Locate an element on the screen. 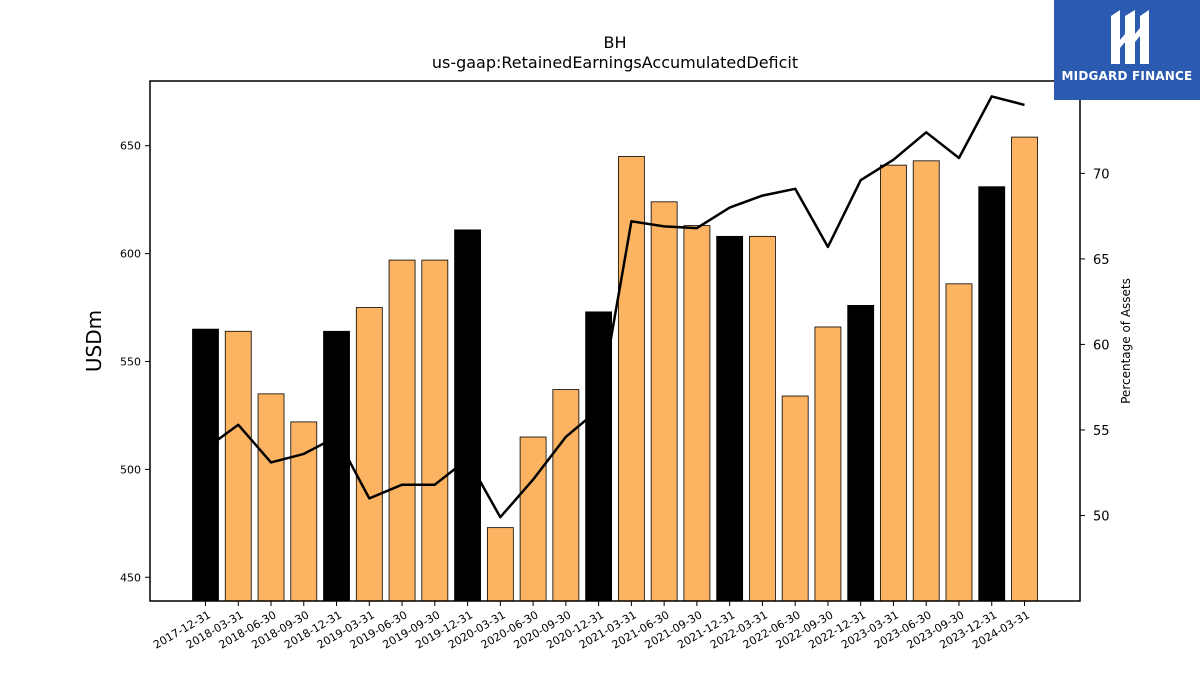 This screenshot has height=675, width=1200. y2-tick-label: 65 is located at coordinates (1101, 260).